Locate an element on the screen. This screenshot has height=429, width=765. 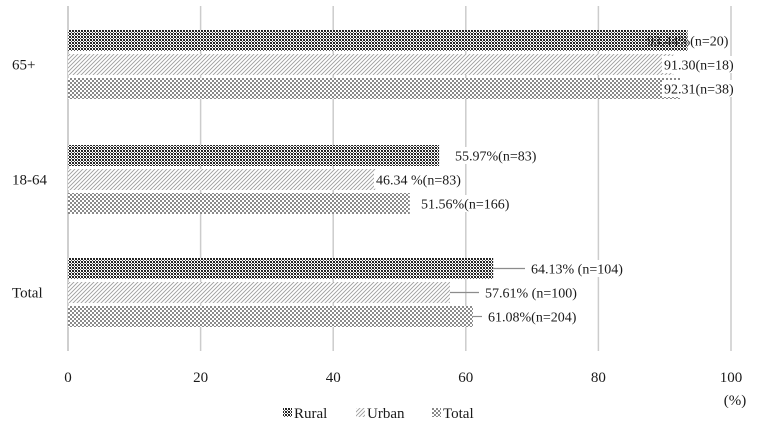
x-tick-label: 20 is located at coordinates (200, 378).